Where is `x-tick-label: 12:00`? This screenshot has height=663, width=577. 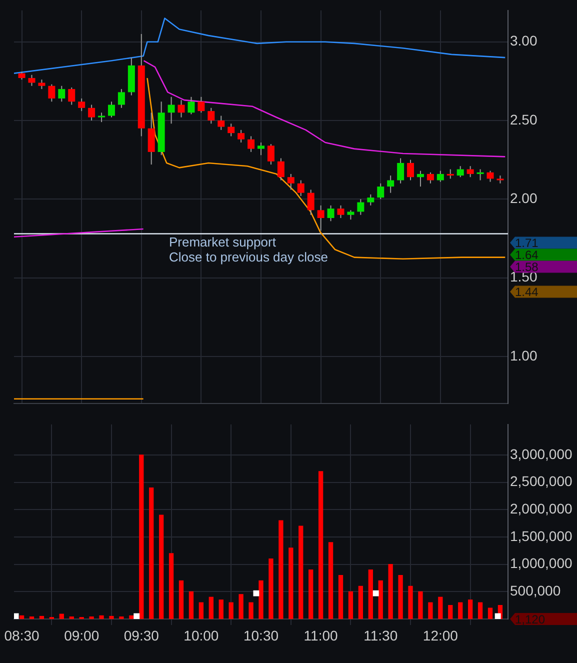 x-tick-label: 12:00 is located at coordinates (440, 635).